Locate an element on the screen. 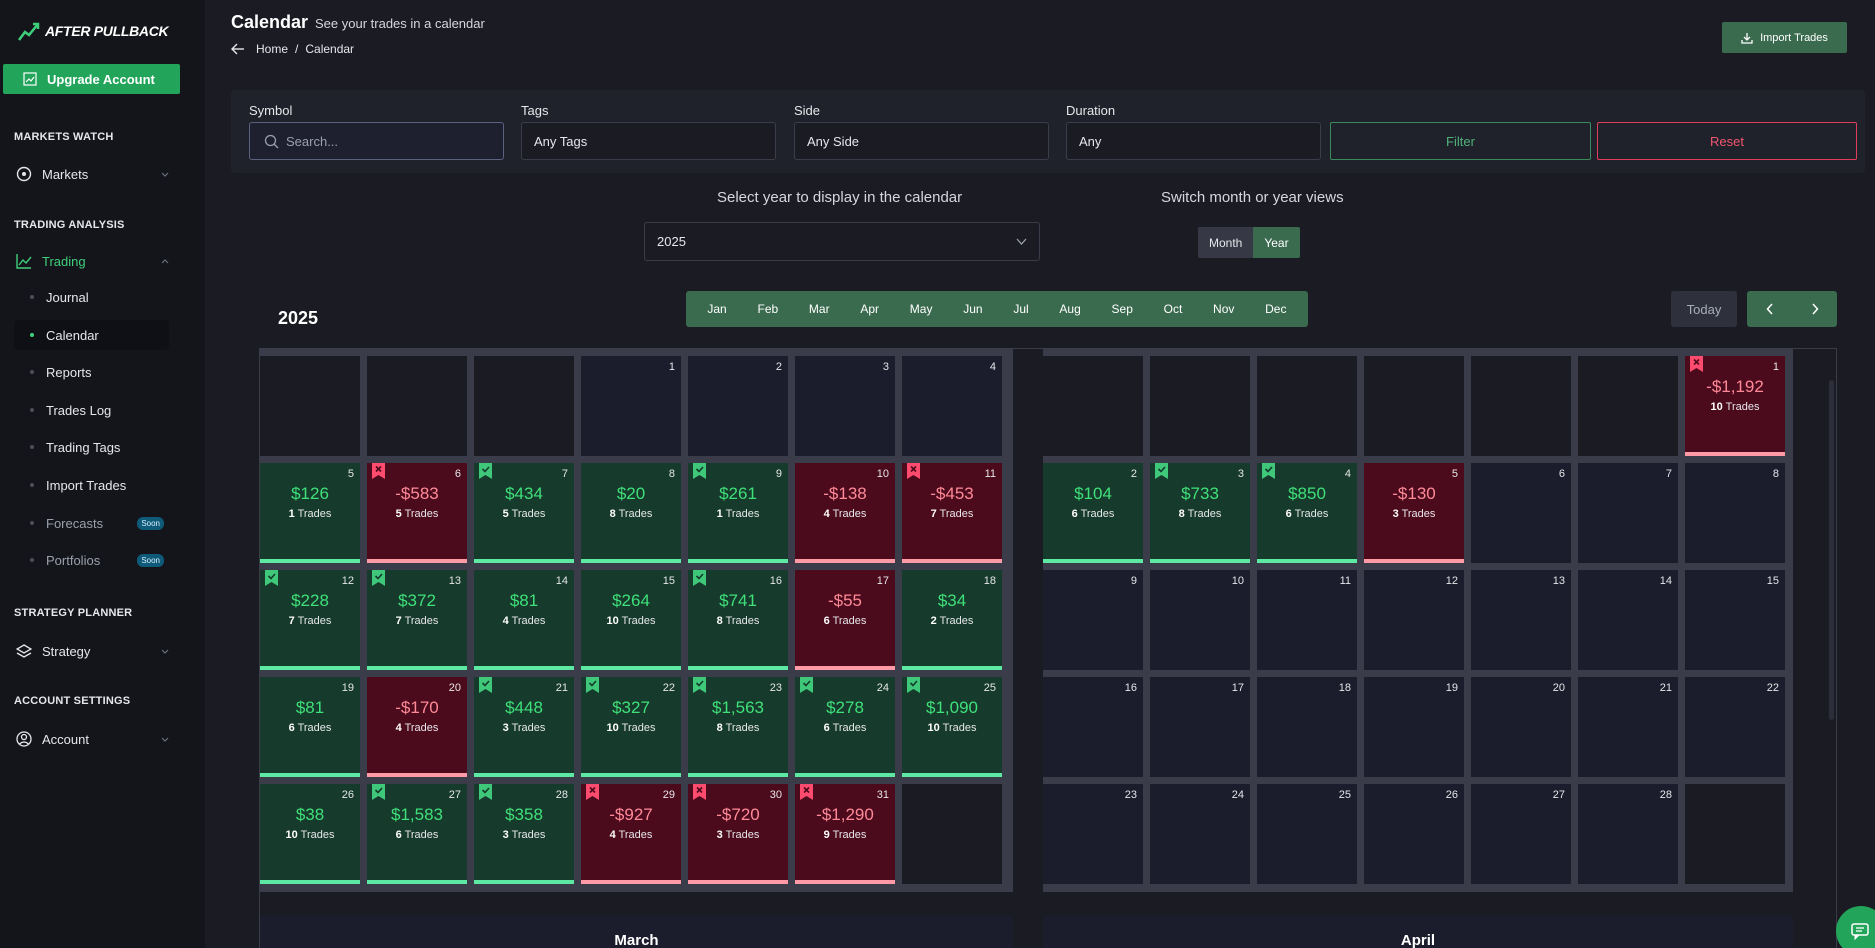 Image resolution: width=1875 pixels, height=948 pixels. calendar-day-cell: 8 $20 8 Trades is located at coordinates (631, 513).